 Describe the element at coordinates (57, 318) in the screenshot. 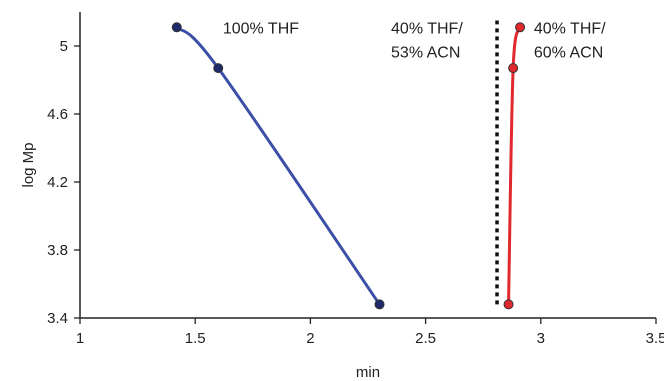

I see `y-tick-label: 3.4` at that location.